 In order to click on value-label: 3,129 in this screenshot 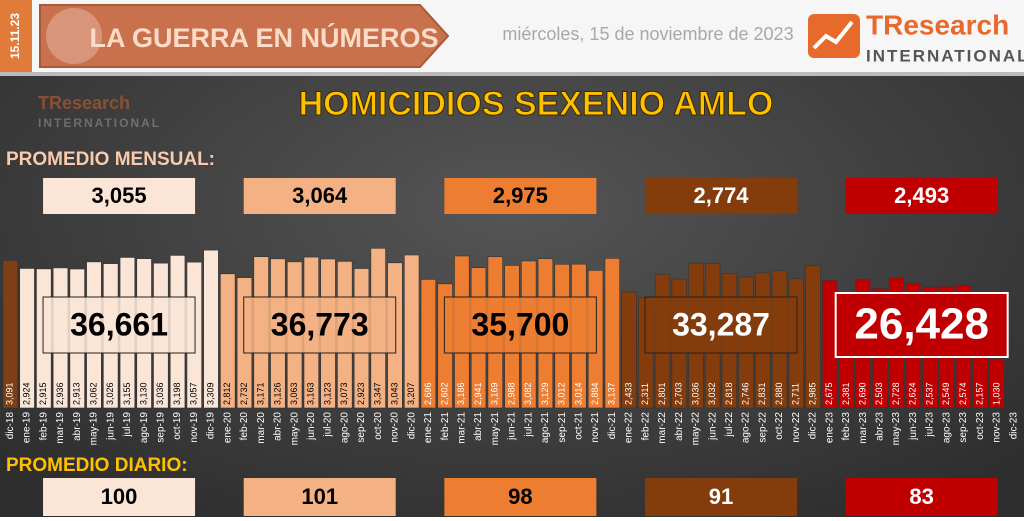, I will do `click(545, 393)`.